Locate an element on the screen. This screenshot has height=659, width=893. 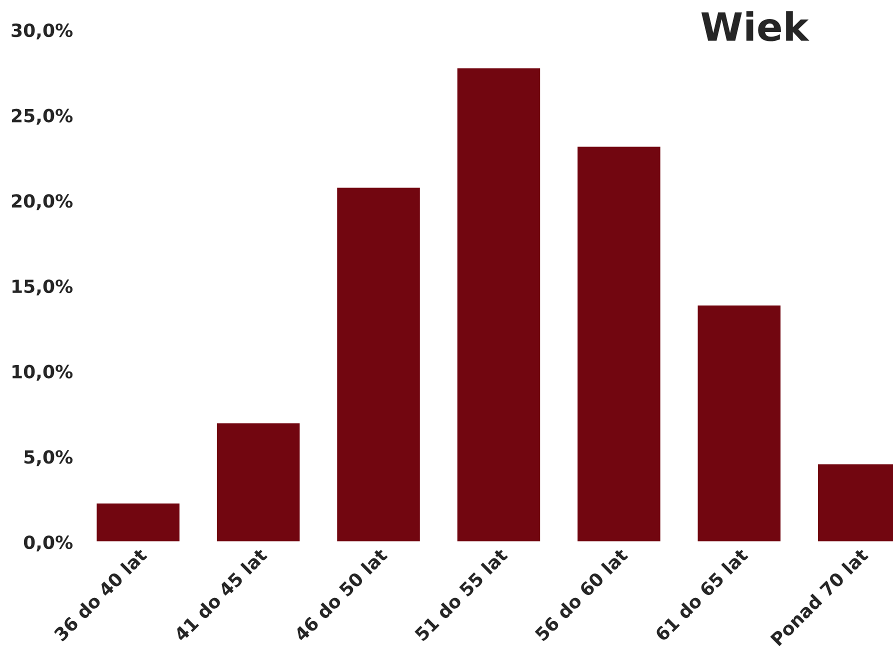
y-tick-label: 10,0% is located at coordinates (42, 372).